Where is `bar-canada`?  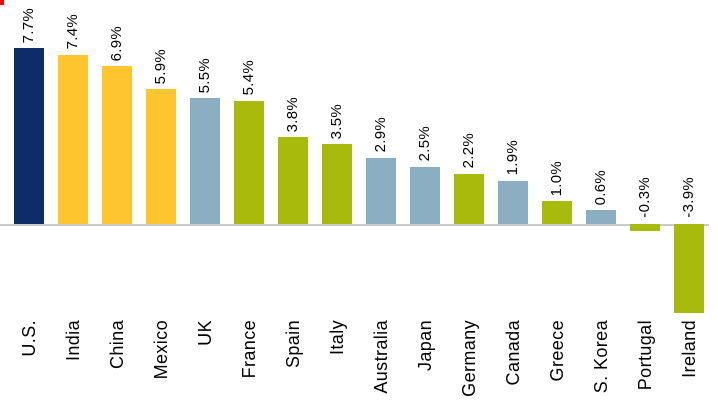
bar-canada is located at coordinates (512, 202).